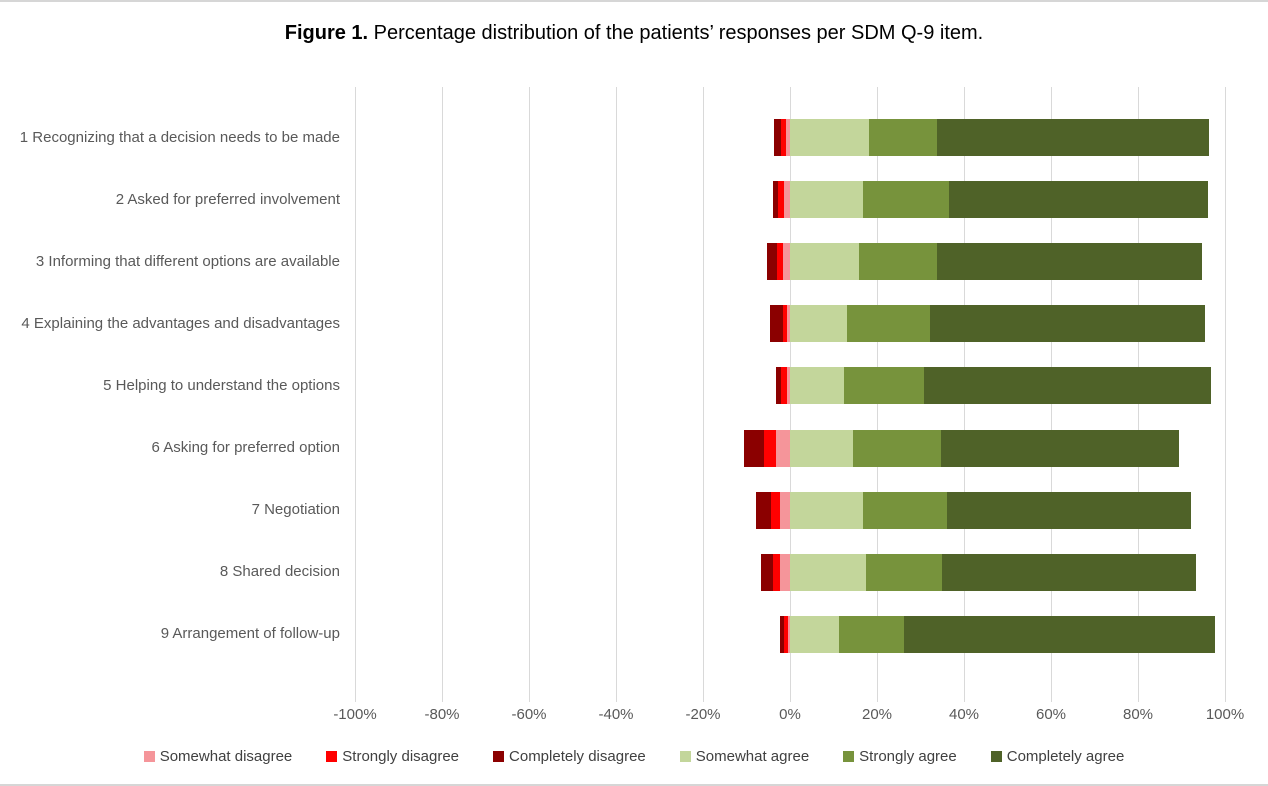  What do you see at coordinates (226, 756) in the screenshot?
I see `legend-label: Somewhat disagree` at bounding box center [226, 756].